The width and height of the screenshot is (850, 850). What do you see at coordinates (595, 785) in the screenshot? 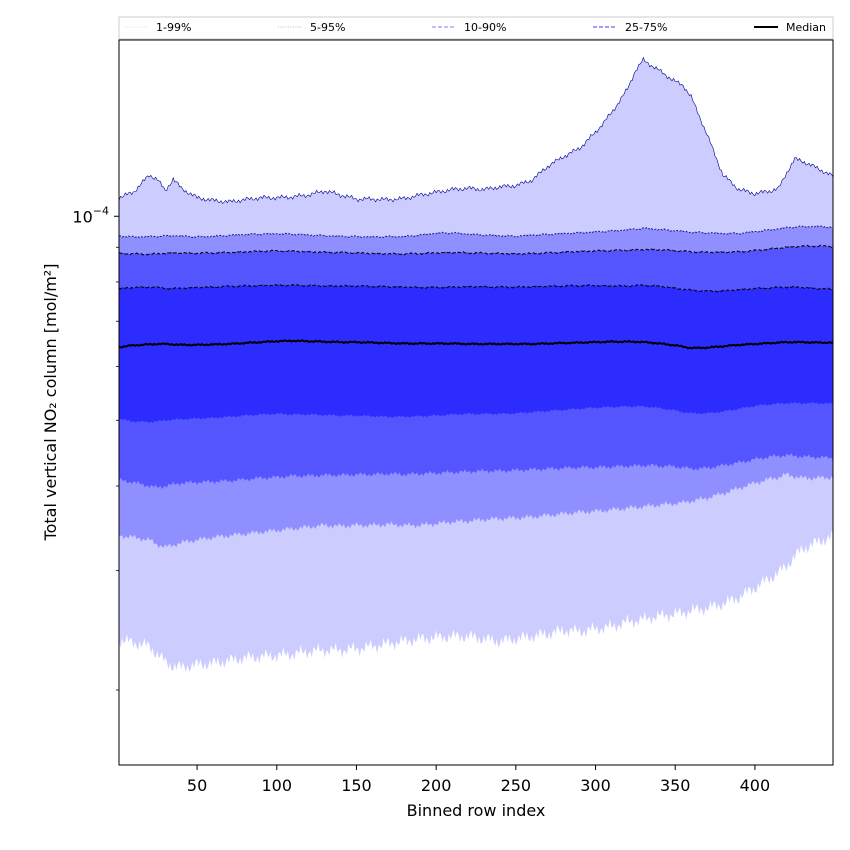
I see `x-tick-label: 300` at bounding box center [595, 785].